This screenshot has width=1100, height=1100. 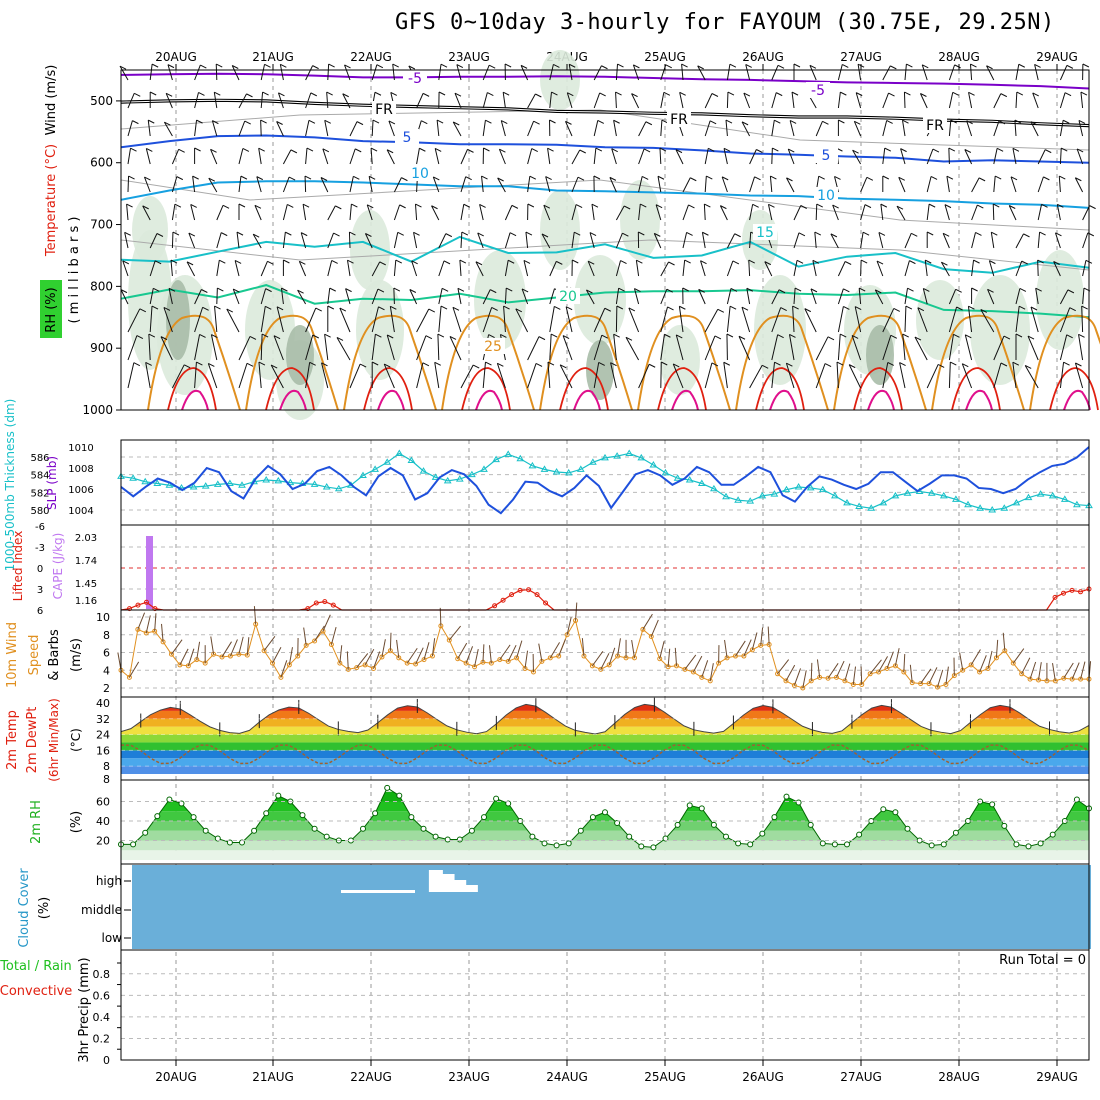 What do you see at coordinates (103, 821) in the screenshot?
I see `rh-tick: 40` at bounding box center [103, 821].